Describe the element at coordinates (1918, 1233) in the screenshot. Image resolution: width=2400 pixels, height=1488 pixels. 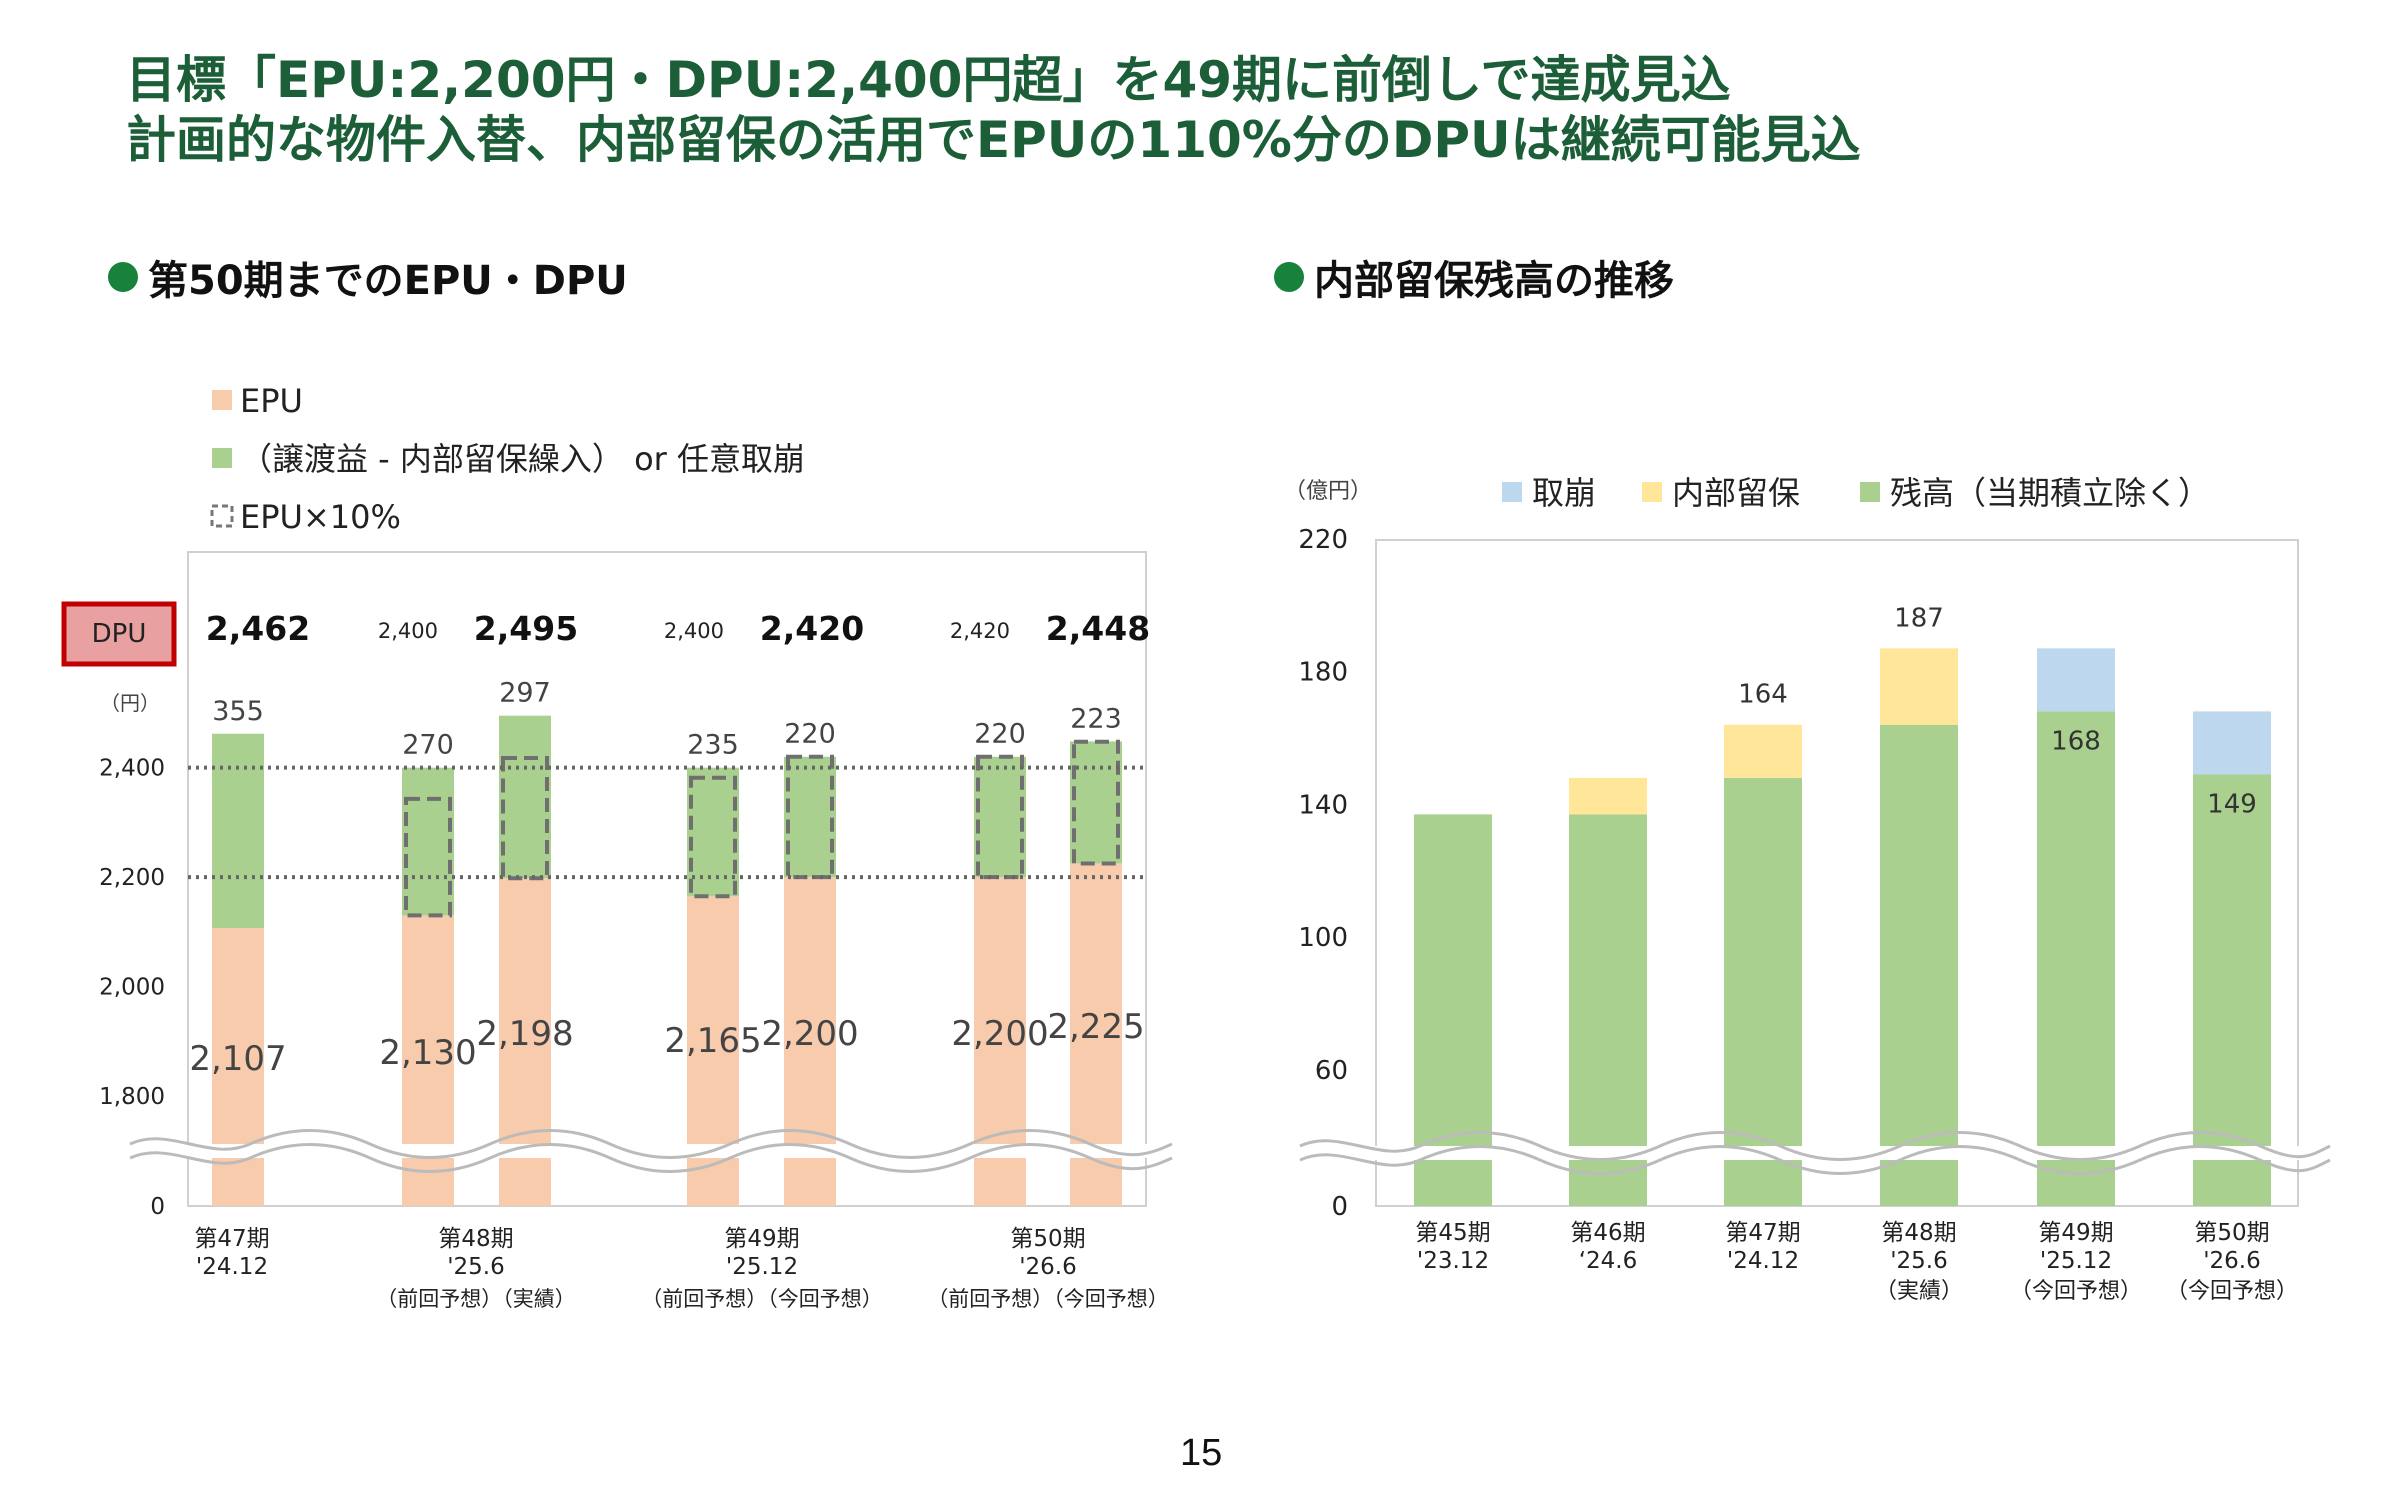
I see `x-period-label: 第48期` at that location.